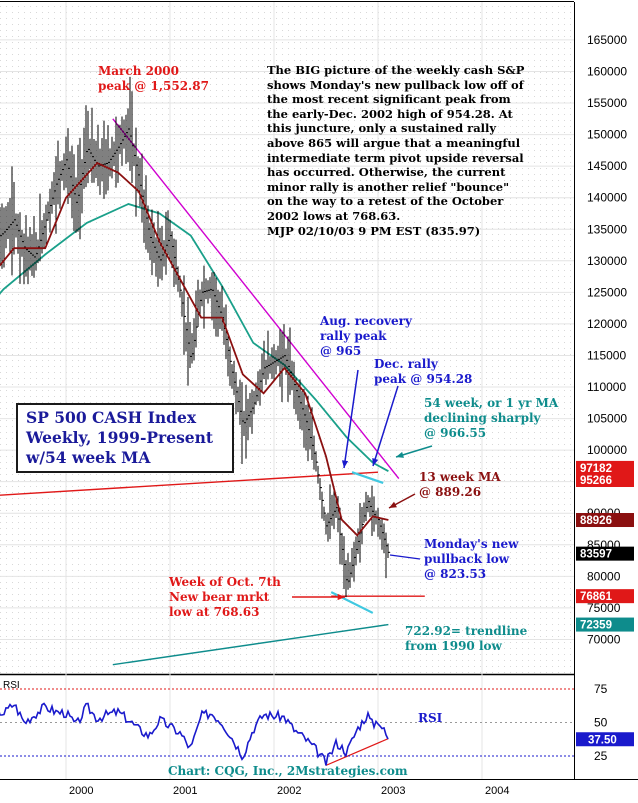  Describe the element at coordinates (607, 324) in the screenshot. I see `price-tick-label: 120000` at that location.